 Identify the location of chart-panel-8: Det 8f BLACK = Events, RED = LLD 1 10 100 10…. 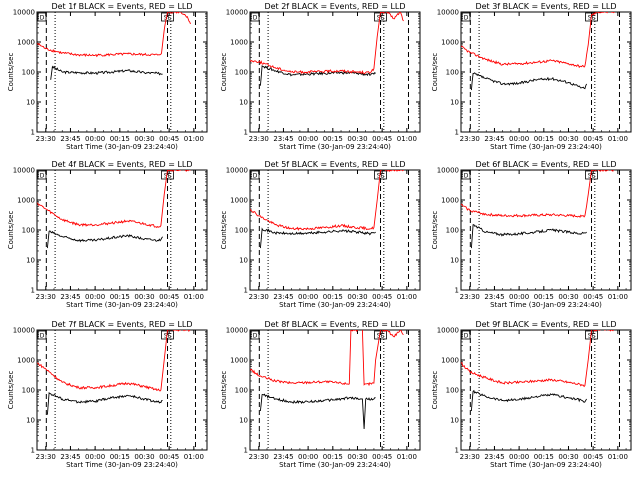
(320, 394).